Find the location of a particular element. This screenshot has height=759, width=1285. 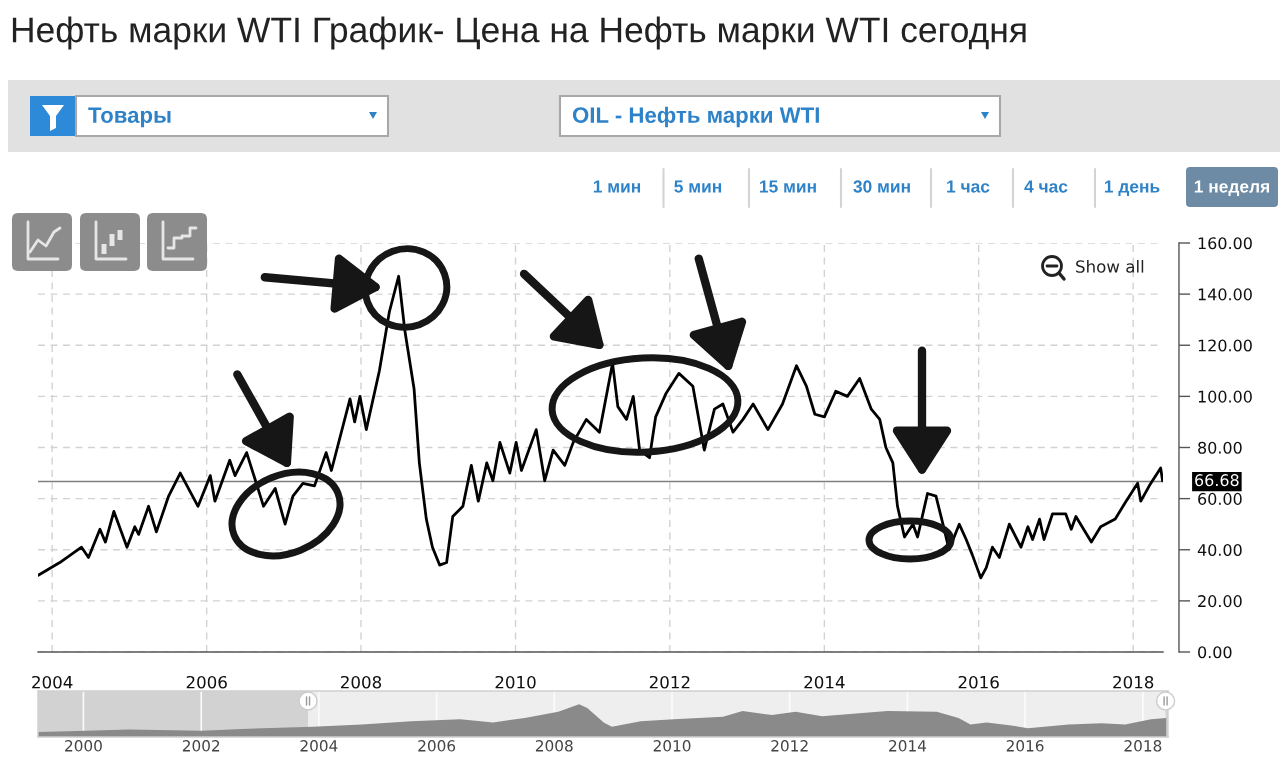

y-tick-label: 100.00 is located at coordinates (1225, 396).